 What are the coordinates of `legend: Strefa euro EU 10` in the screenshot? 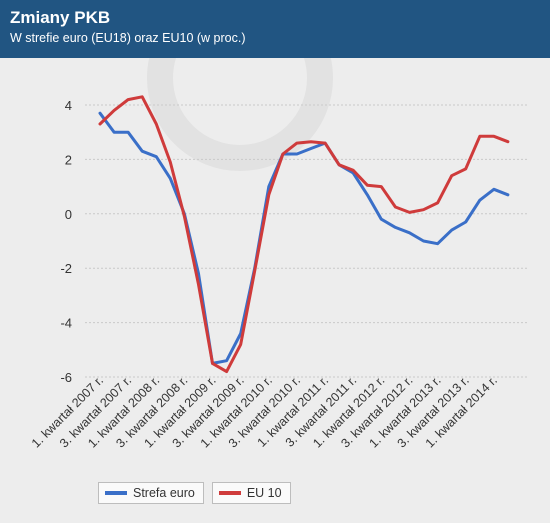 It's located at (194, 493).